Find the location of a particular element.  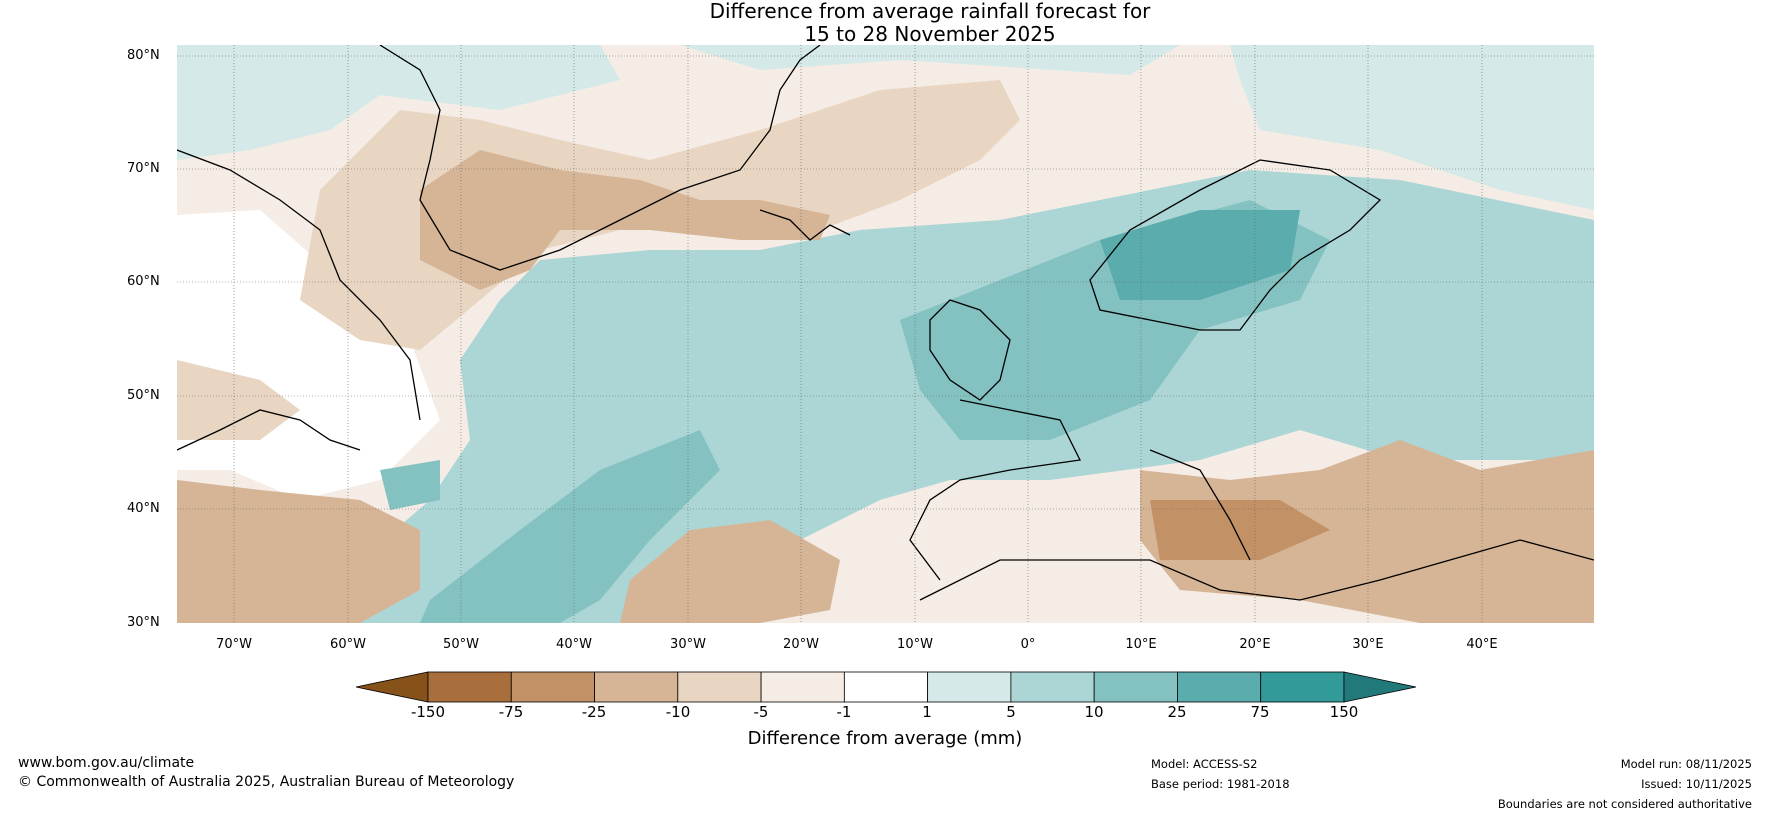

lon-label-10w: 10°W is located at coordinates (915, 644).